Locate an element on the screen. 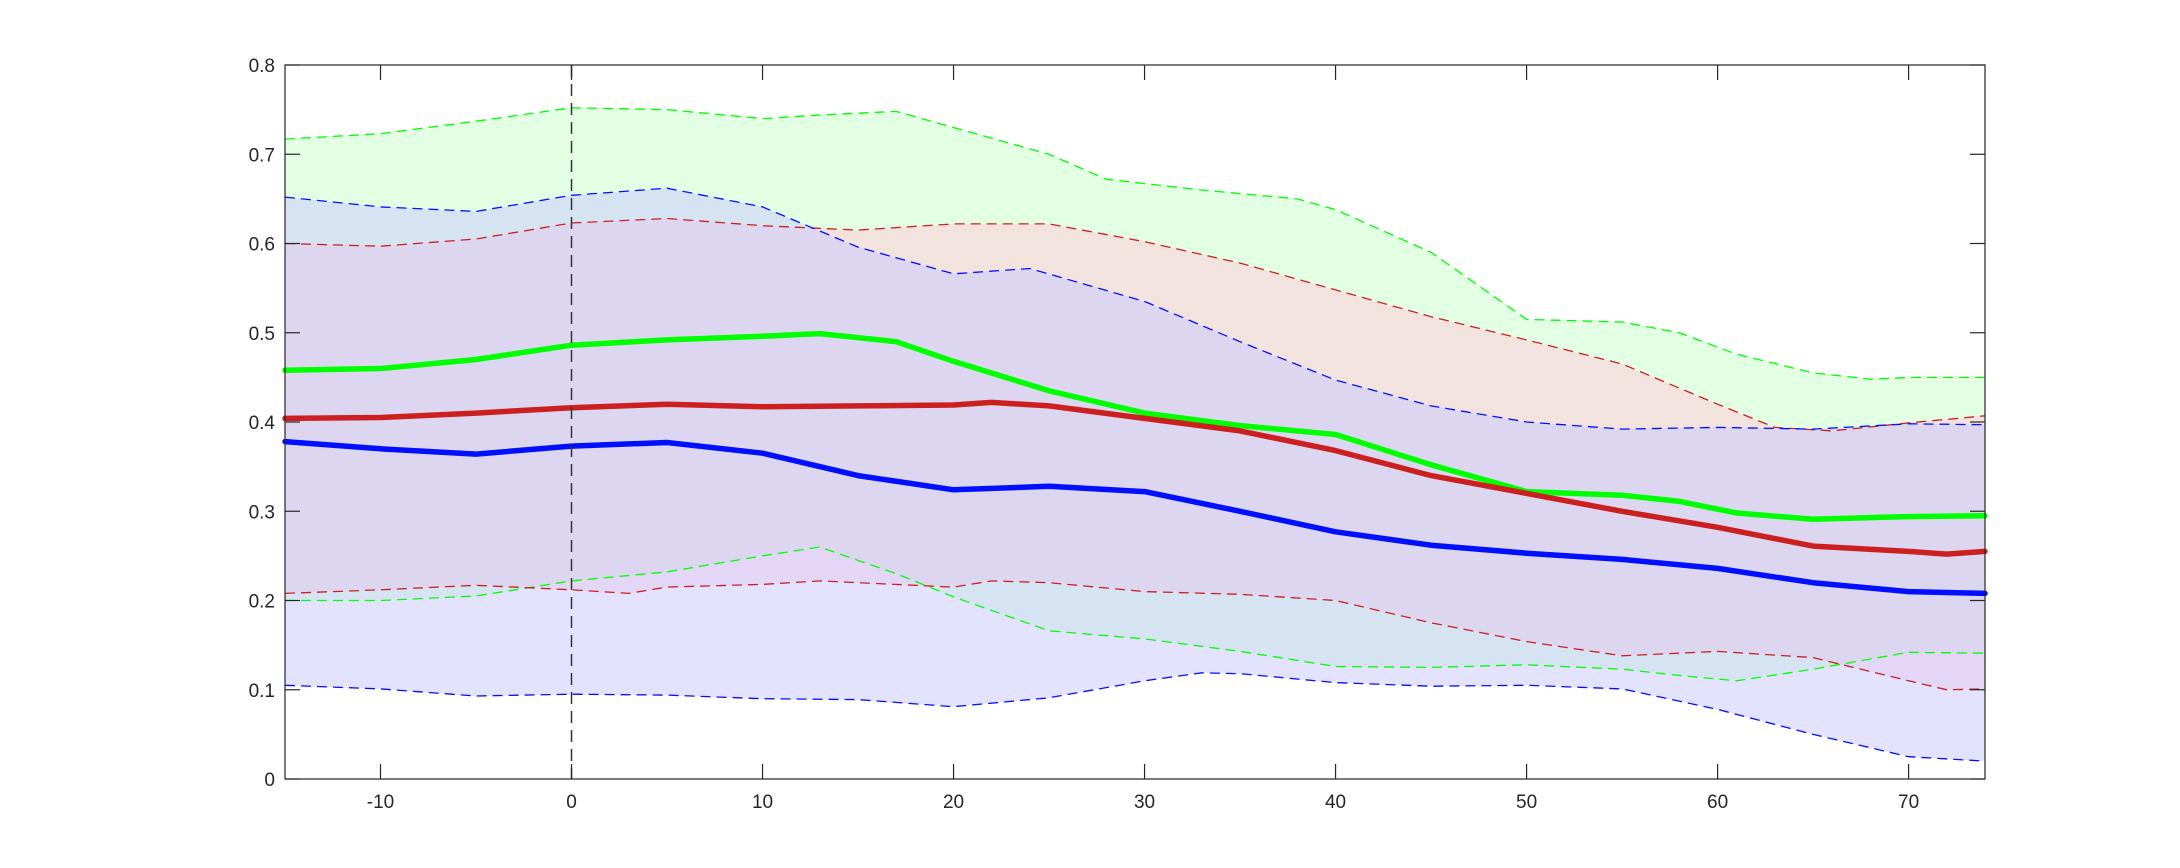  x-tick-label: 50 is located at coordinates (1526, 802).